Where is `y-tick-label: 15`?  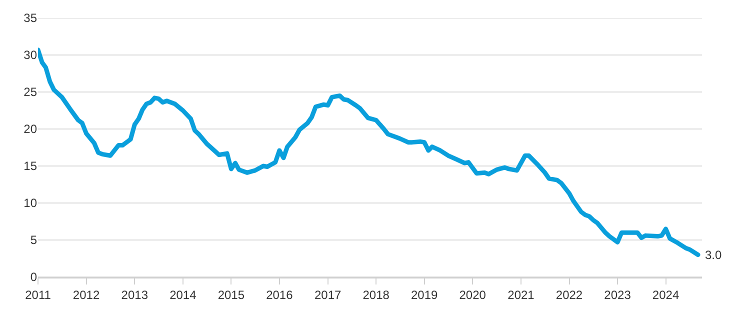
y-tick-label: 15 is located at coordinates (31, 166).